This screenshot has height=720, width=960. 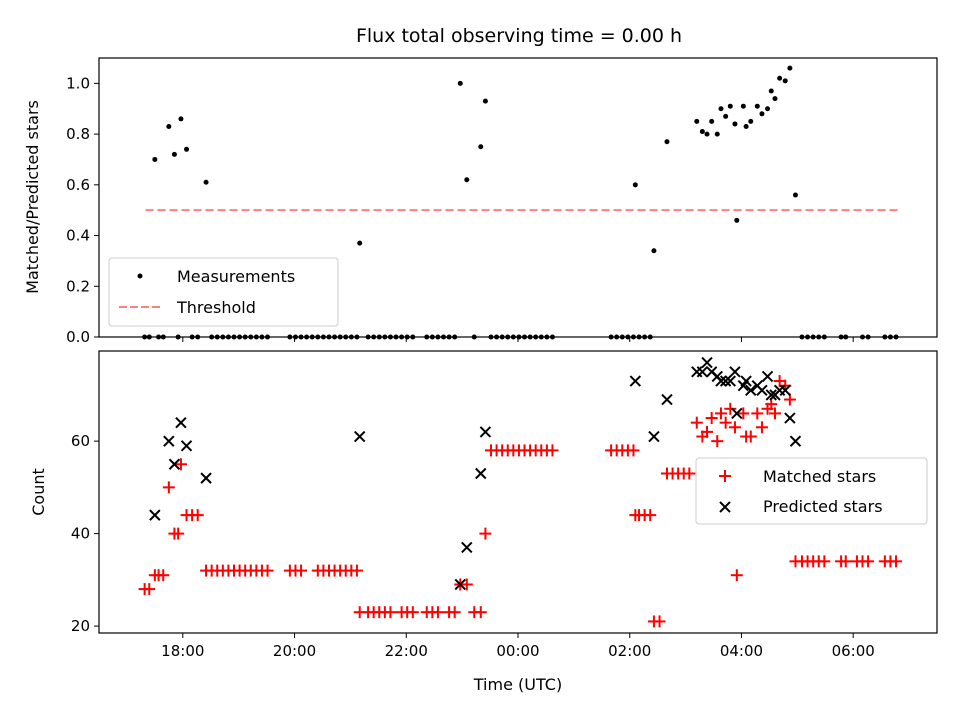 I want to click on y-tick-label: 0.8, so click(x=78, y=134).